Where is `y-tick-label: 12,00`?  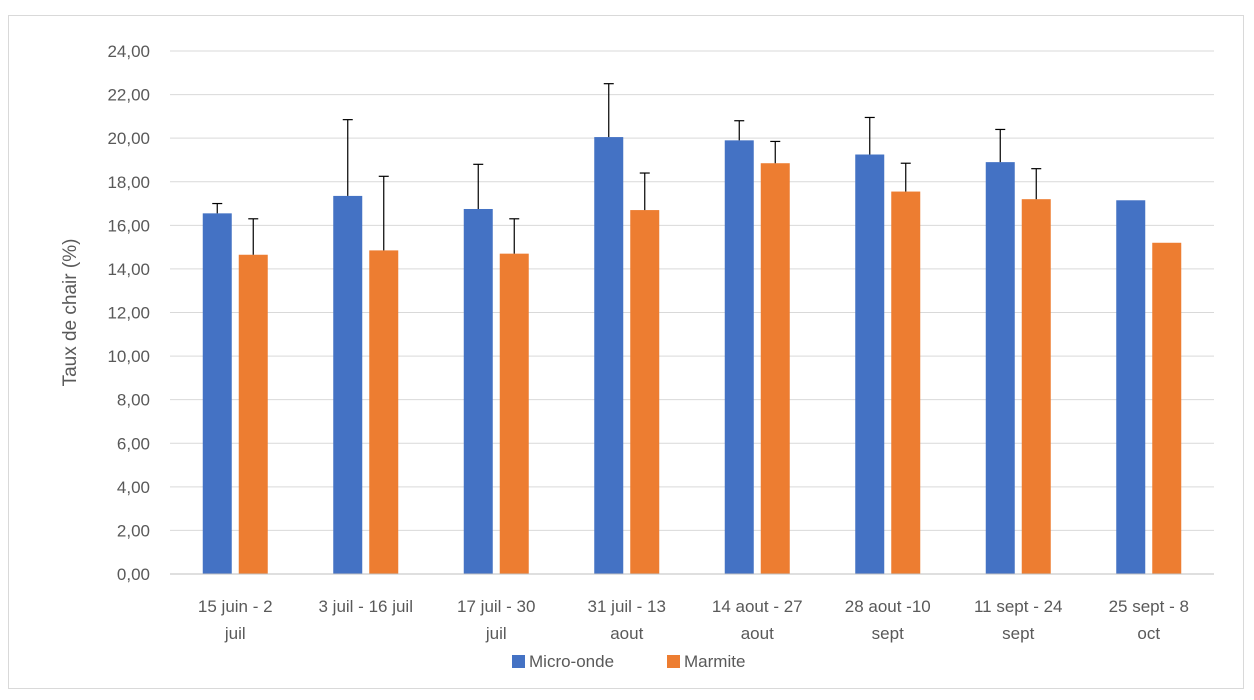
y-tick-label: 12,00 is located at coordinates (128, 313).